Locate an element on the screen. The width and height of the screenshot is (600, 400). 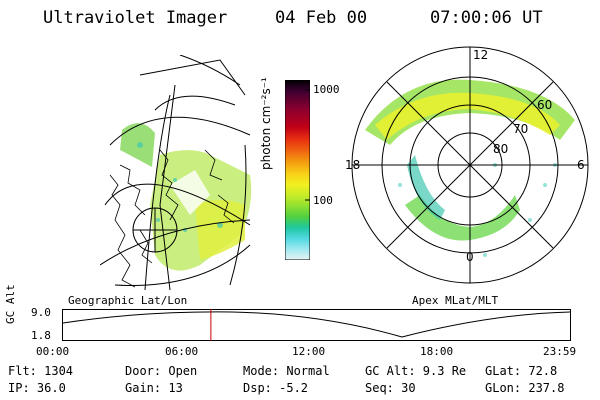
timeline-x-tick-0600: 06:00 is located at coordinates (182, 351).